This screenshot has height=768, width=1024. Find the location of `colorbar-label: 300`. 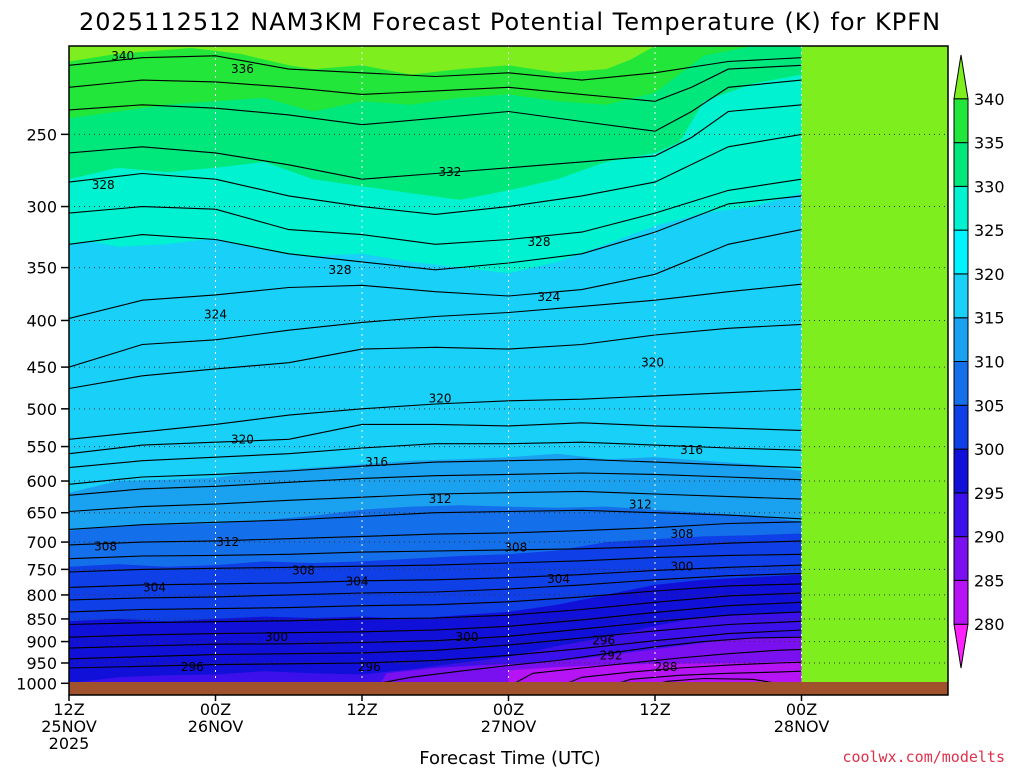

colorbar-label: 300 is located at coordinates (989, 449).